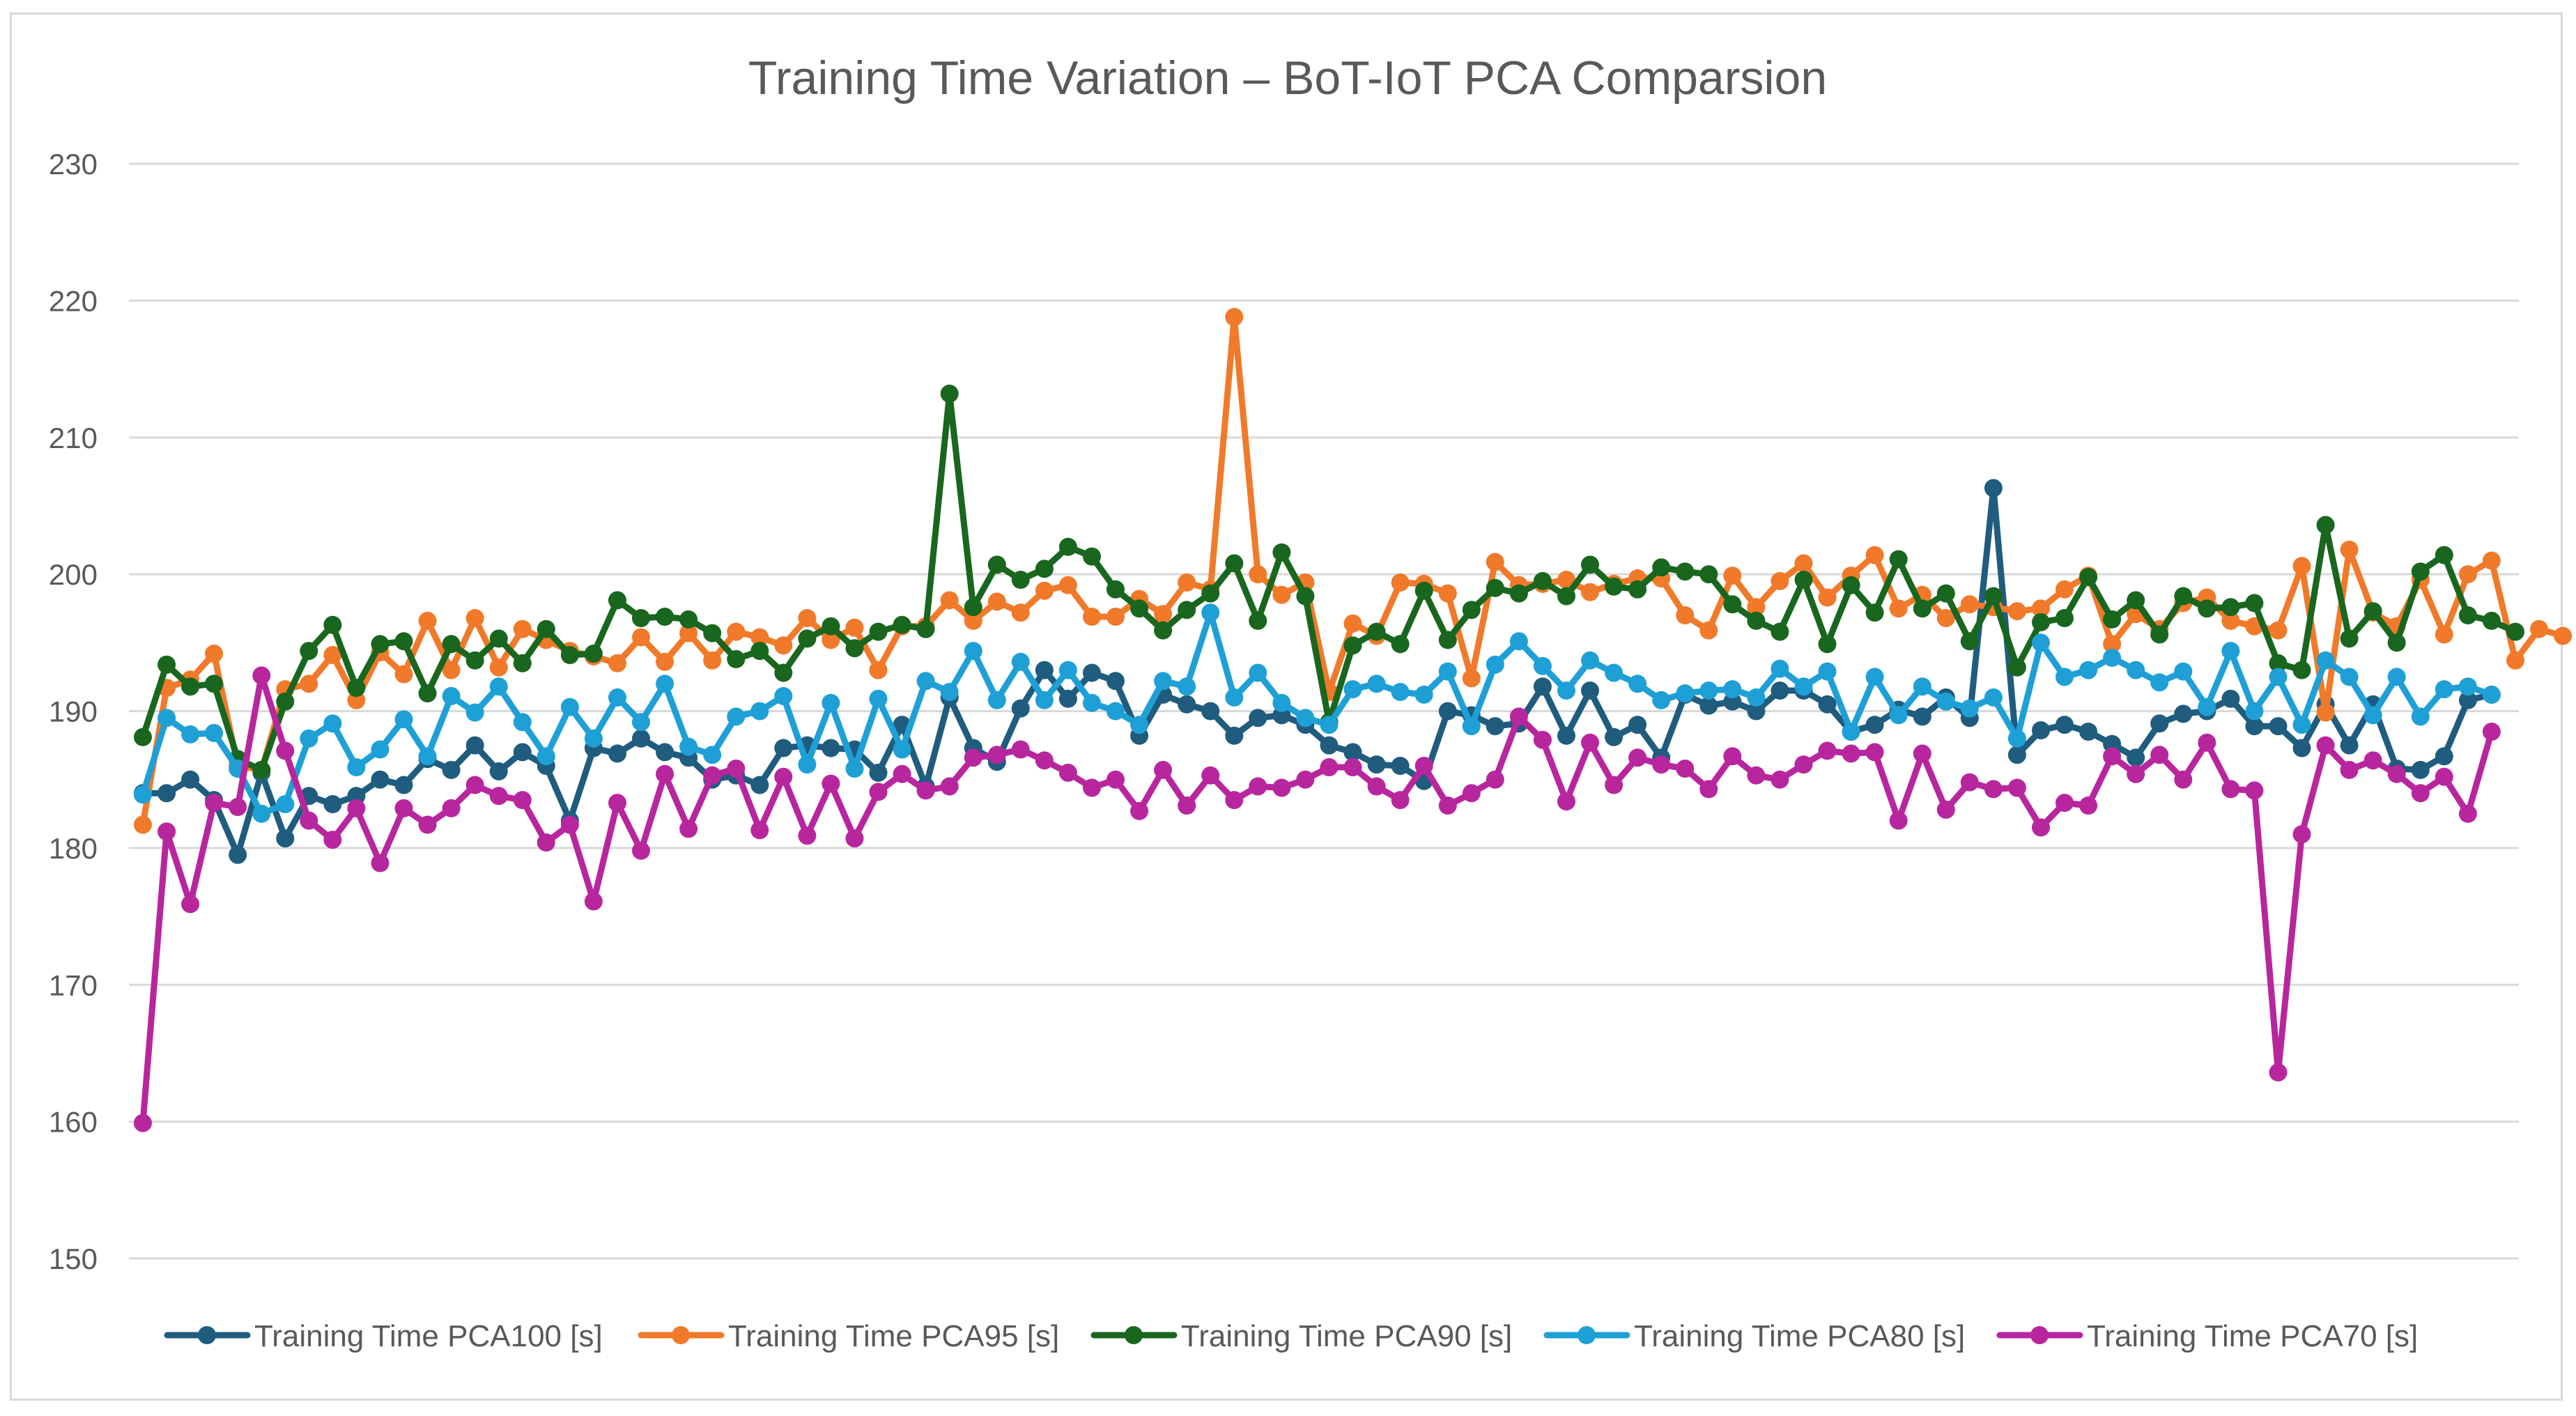 The width and height of the screenshot is (2576, 1416). What do you see at coordinates (383, 1336) in the screenshot?
I see `legend-item-1: Training Time PCA100 [s]` at bounding box center [383, 1336].